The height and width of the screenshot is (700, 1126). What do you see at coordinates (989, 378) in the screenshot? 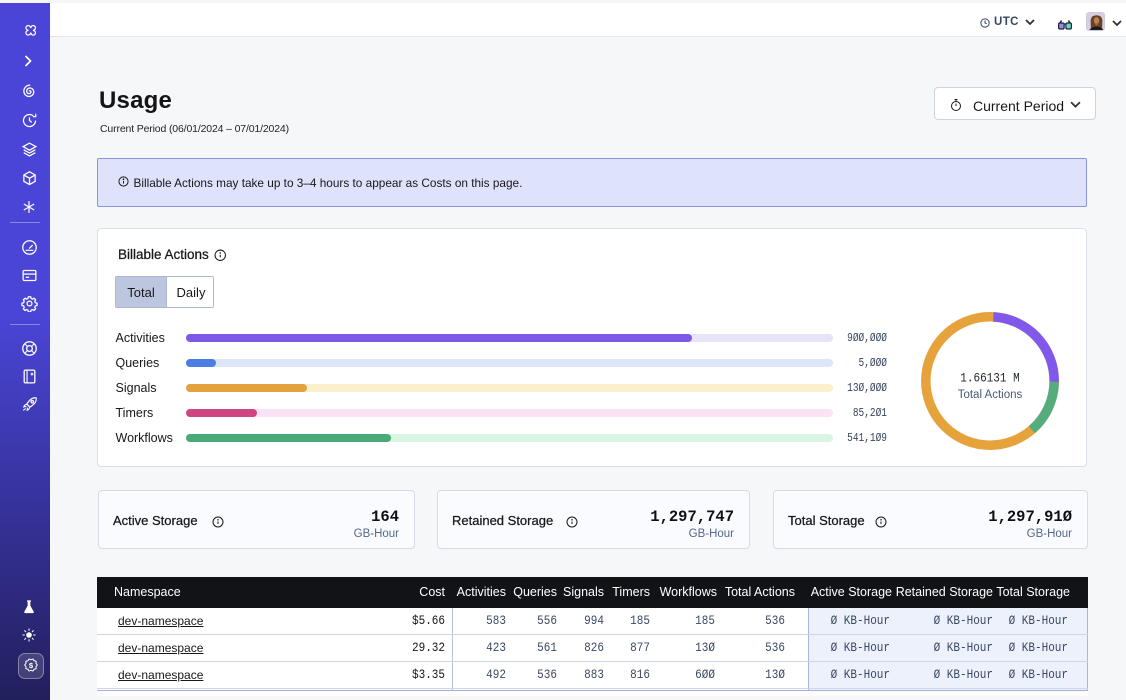
I see `svg-text: 1.66131 M` at bounding box center [989, 378].